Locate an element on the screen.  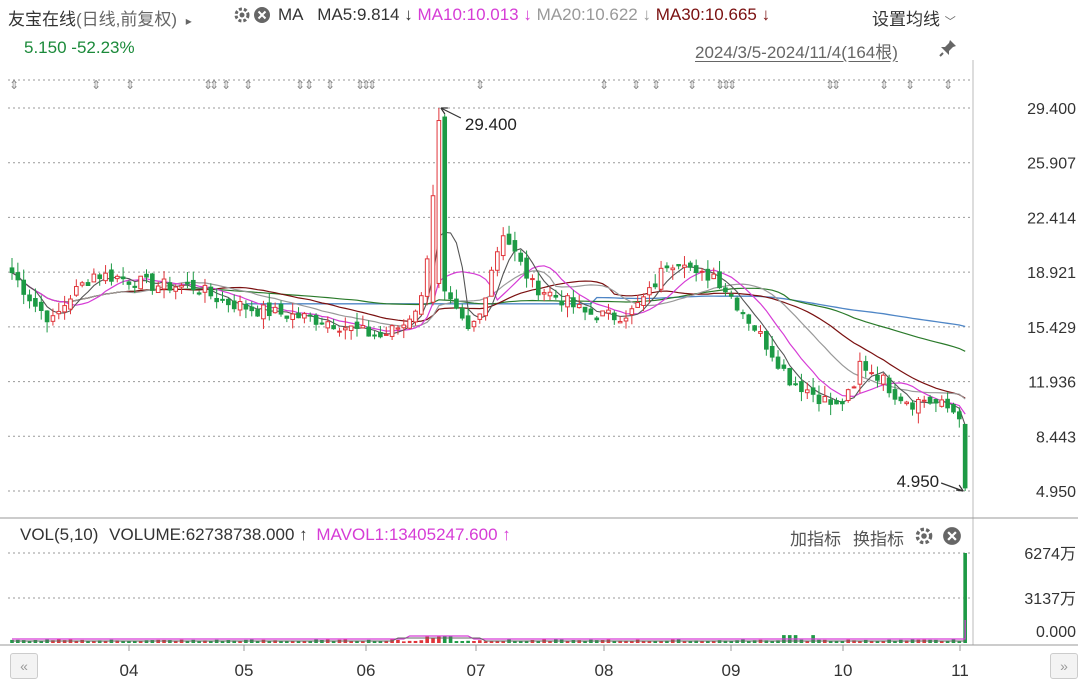
switch-indicator-button: 换指标 is located at coordinates (878, 539).